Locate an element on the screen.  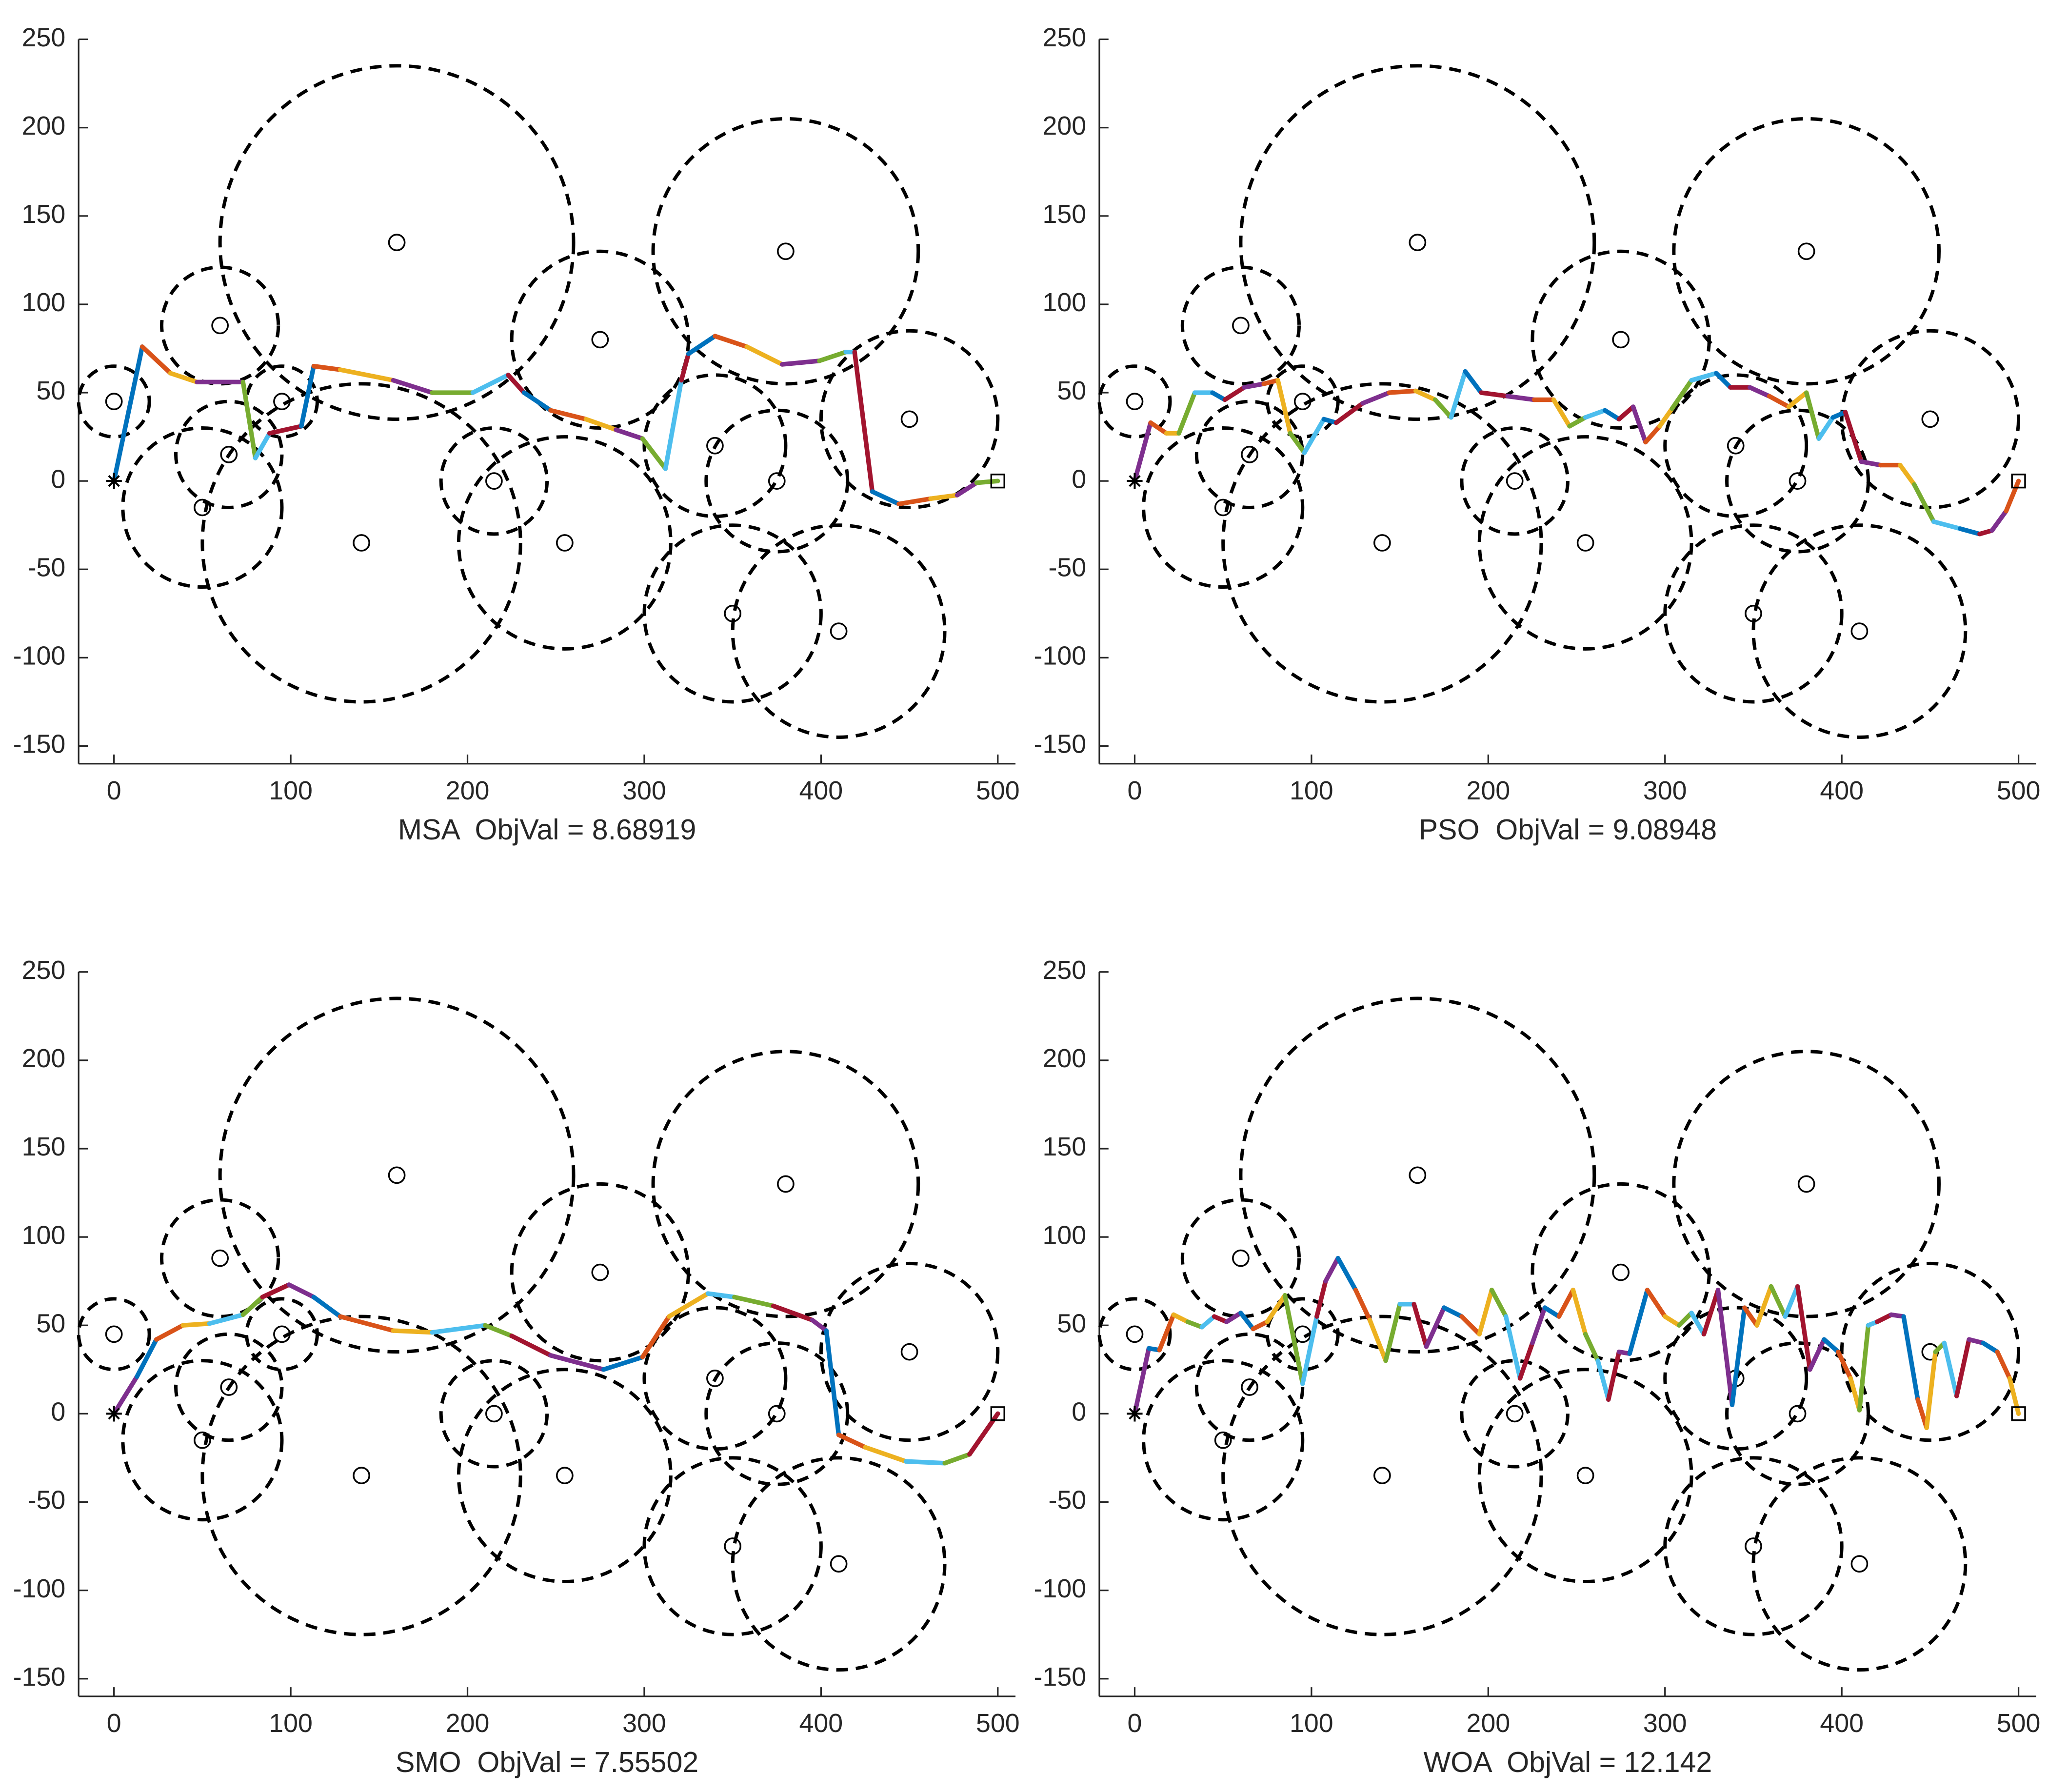
x-tick-label: 300 is located at coordinates (644, 791).